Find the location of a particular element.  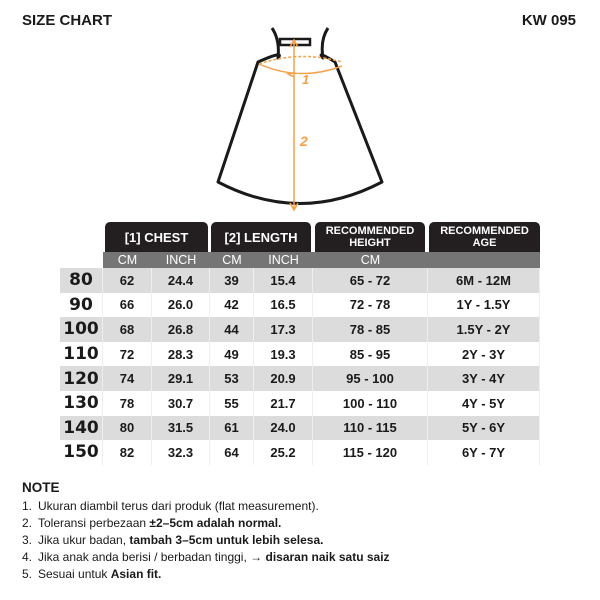

cell-chest-cm: 66 is located at coordinates (127, 305).